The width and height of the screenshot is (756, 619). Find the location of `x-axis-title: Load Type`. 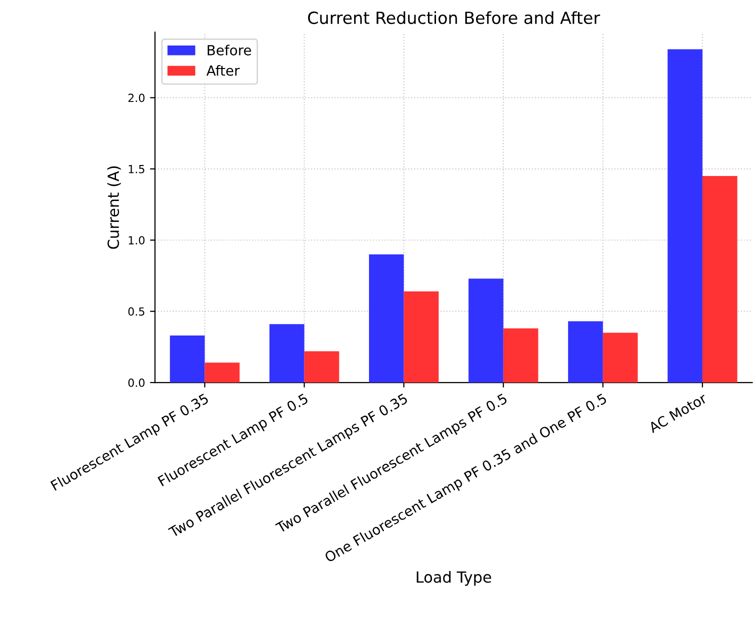

x-axis-title: Load Type is located at coordinates (454, 578).